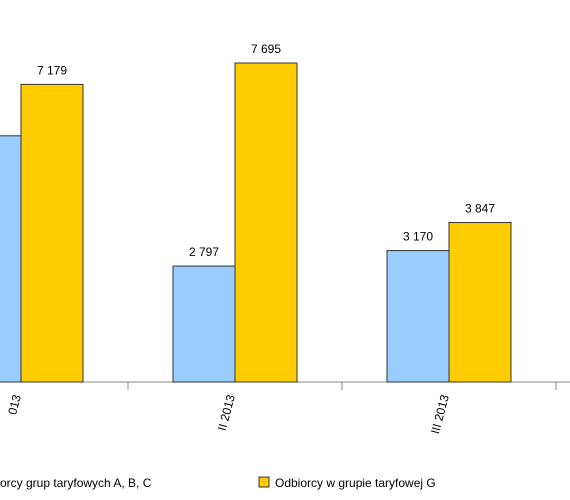 The height and width of the screenshot is (500, 570). I want to click on value-label: 3 170, so click(418, 237).